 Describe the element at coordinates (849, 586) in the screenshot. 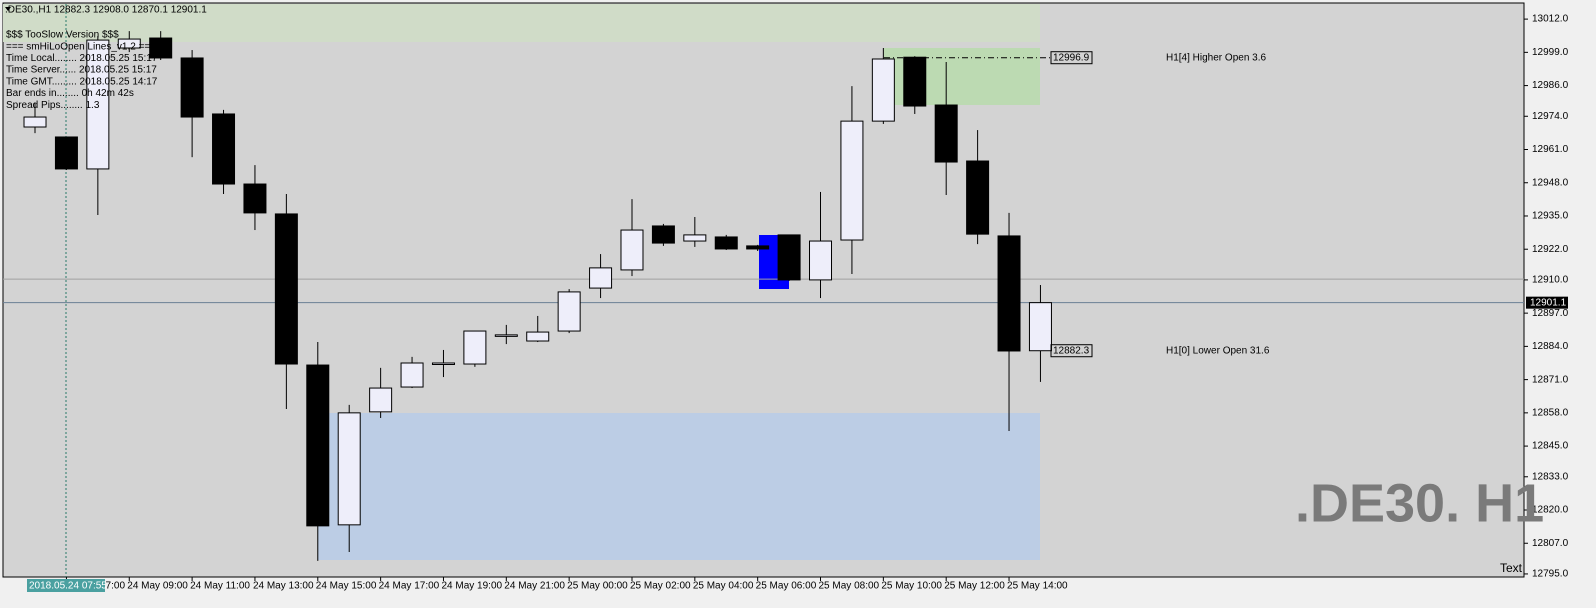

I see `x-tick-label: 25 May 08:00` at that location.